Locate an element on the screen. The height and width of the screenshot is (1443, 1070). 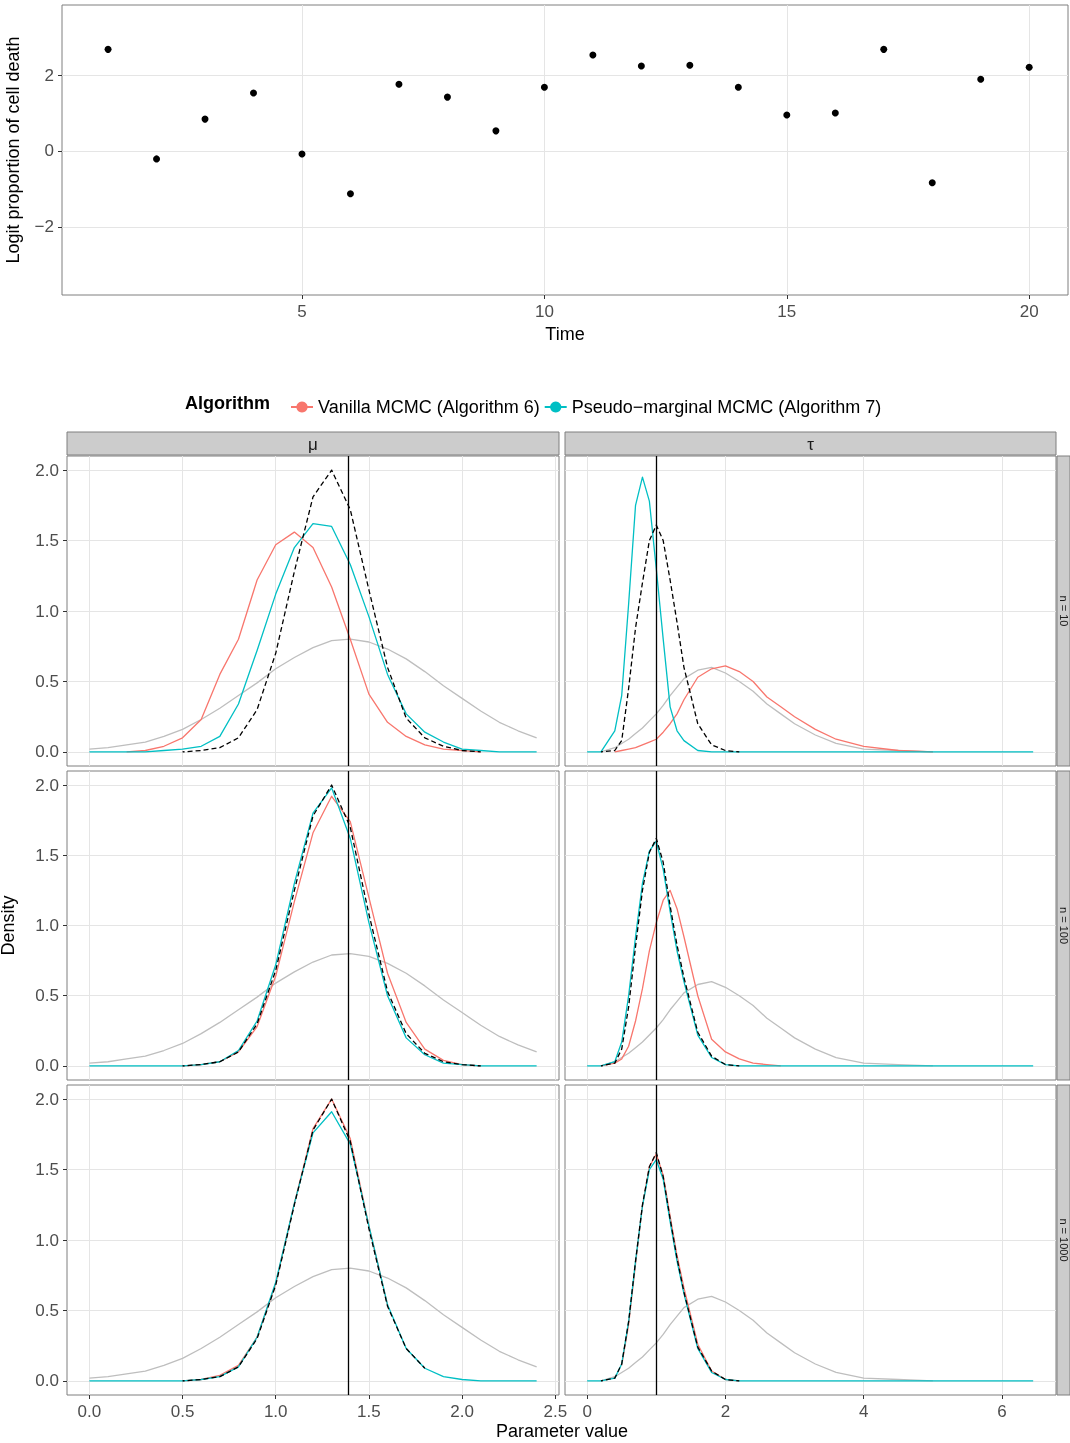
y-tick-label: 2 is located at coordinates (49, 75).